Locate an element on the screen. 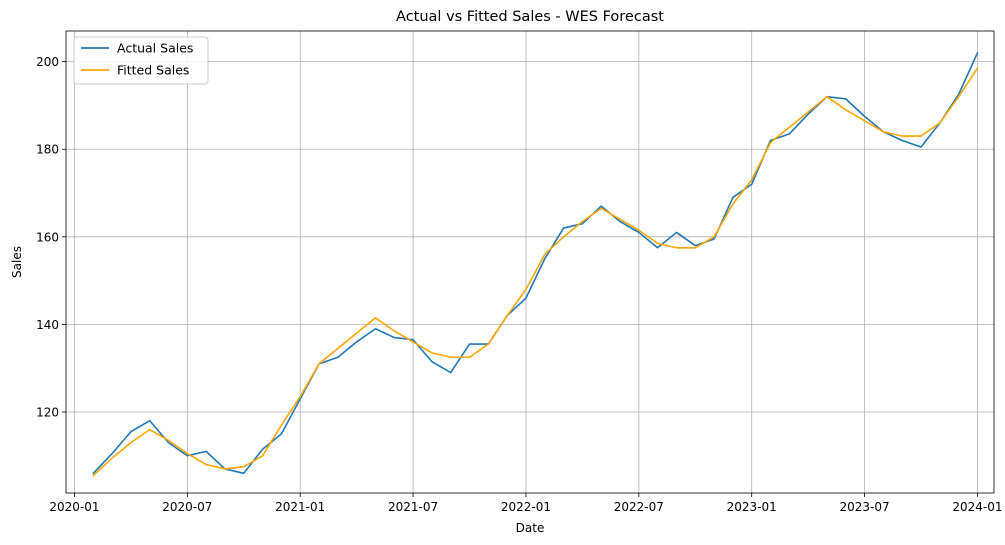  x-axis-label: Date is located at coordinates (530, 528).